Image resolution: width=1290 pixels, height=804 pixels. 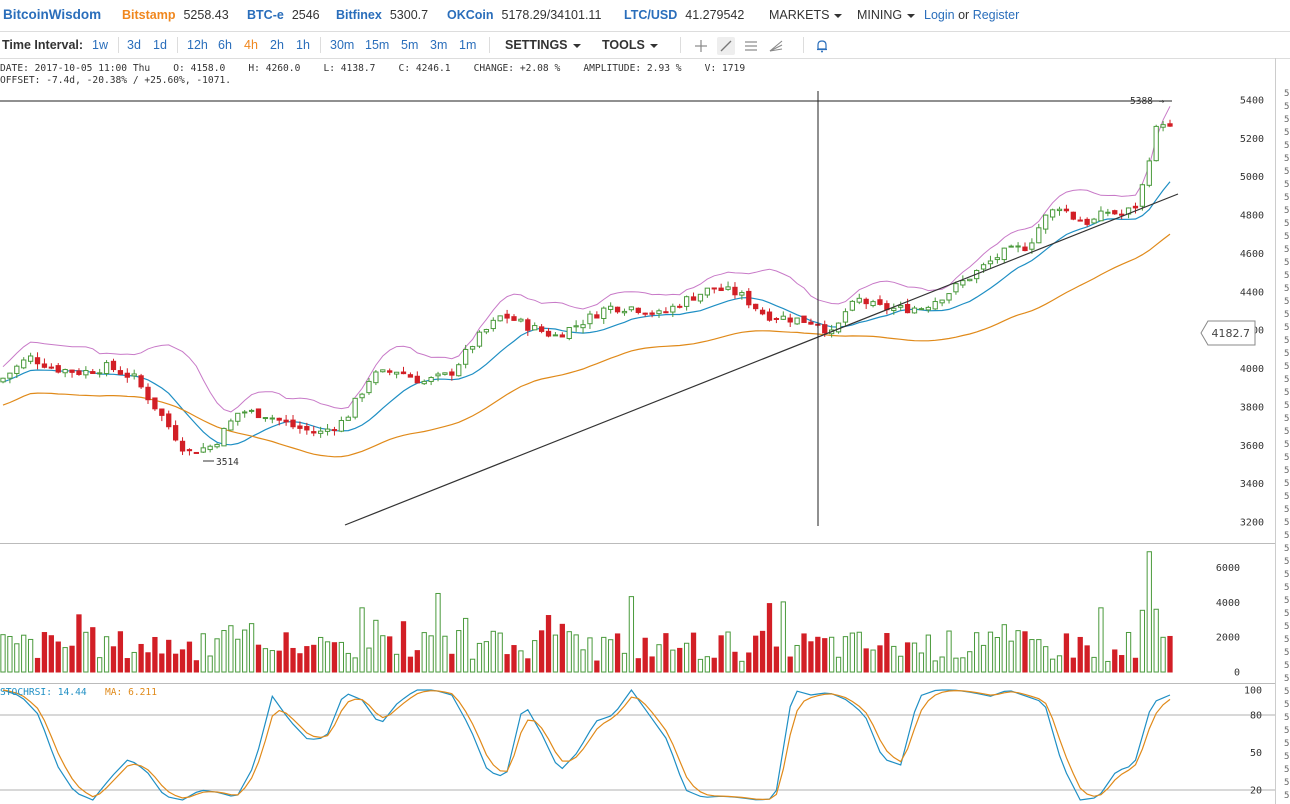 What do you see at coordinates (52, 14) in the screenshot?
I see `site-logo: BitcoinWisdom` at bounding box center [52, 14].